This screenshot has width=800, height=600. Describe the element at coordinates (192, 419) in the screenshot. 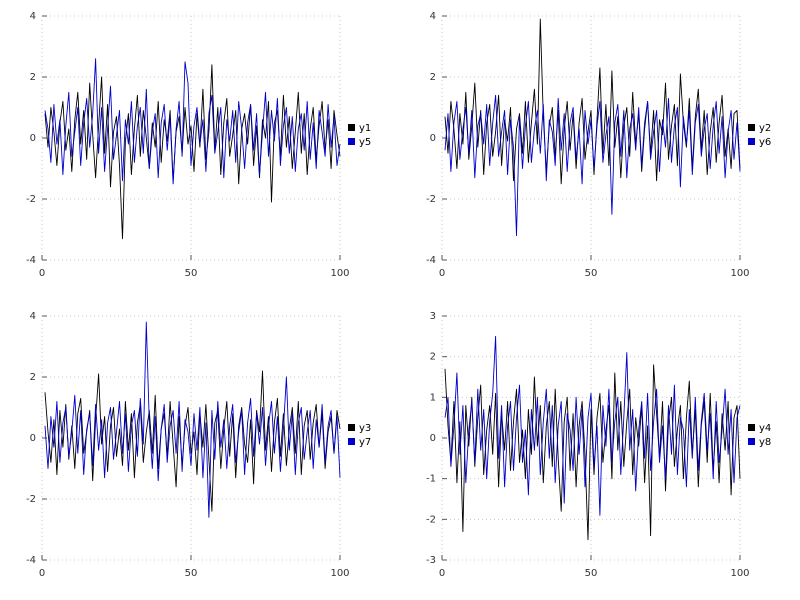

I see `series-line-y7` at that location.